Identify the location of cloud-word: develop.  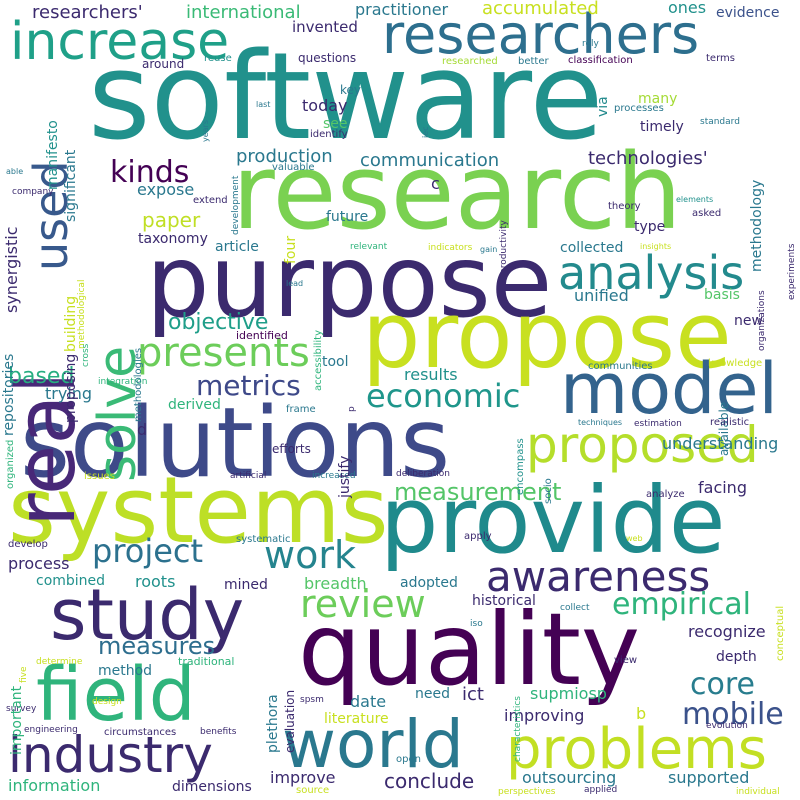
(28, 544).